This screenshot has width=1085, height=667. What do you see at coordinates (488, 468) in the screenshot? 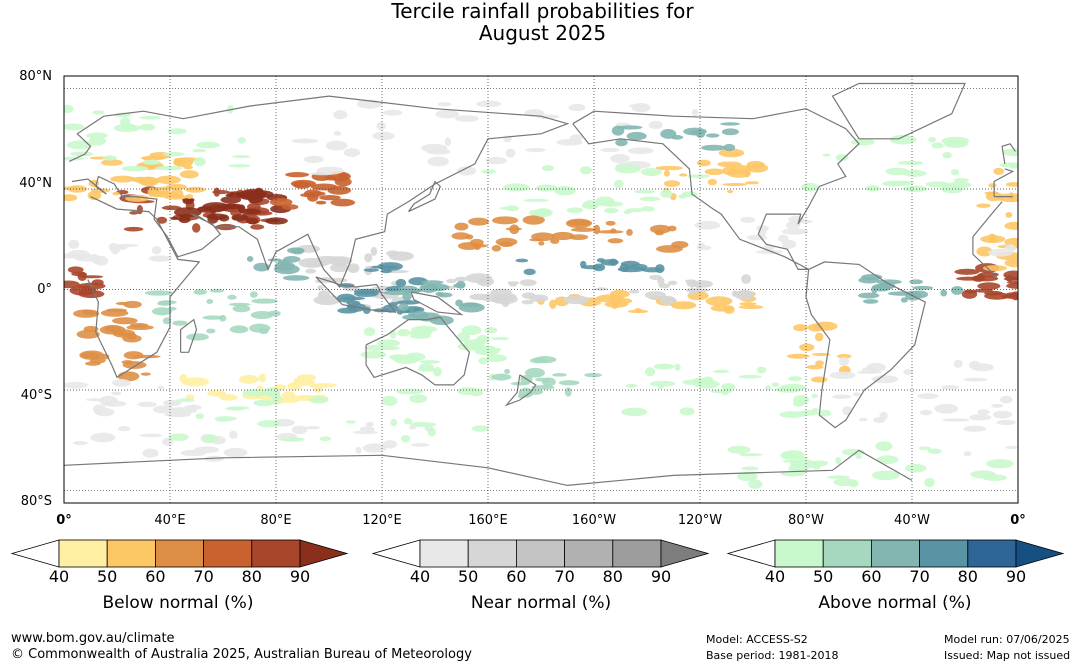
I see `coast-antarctica` at bounding box center [488, 468].